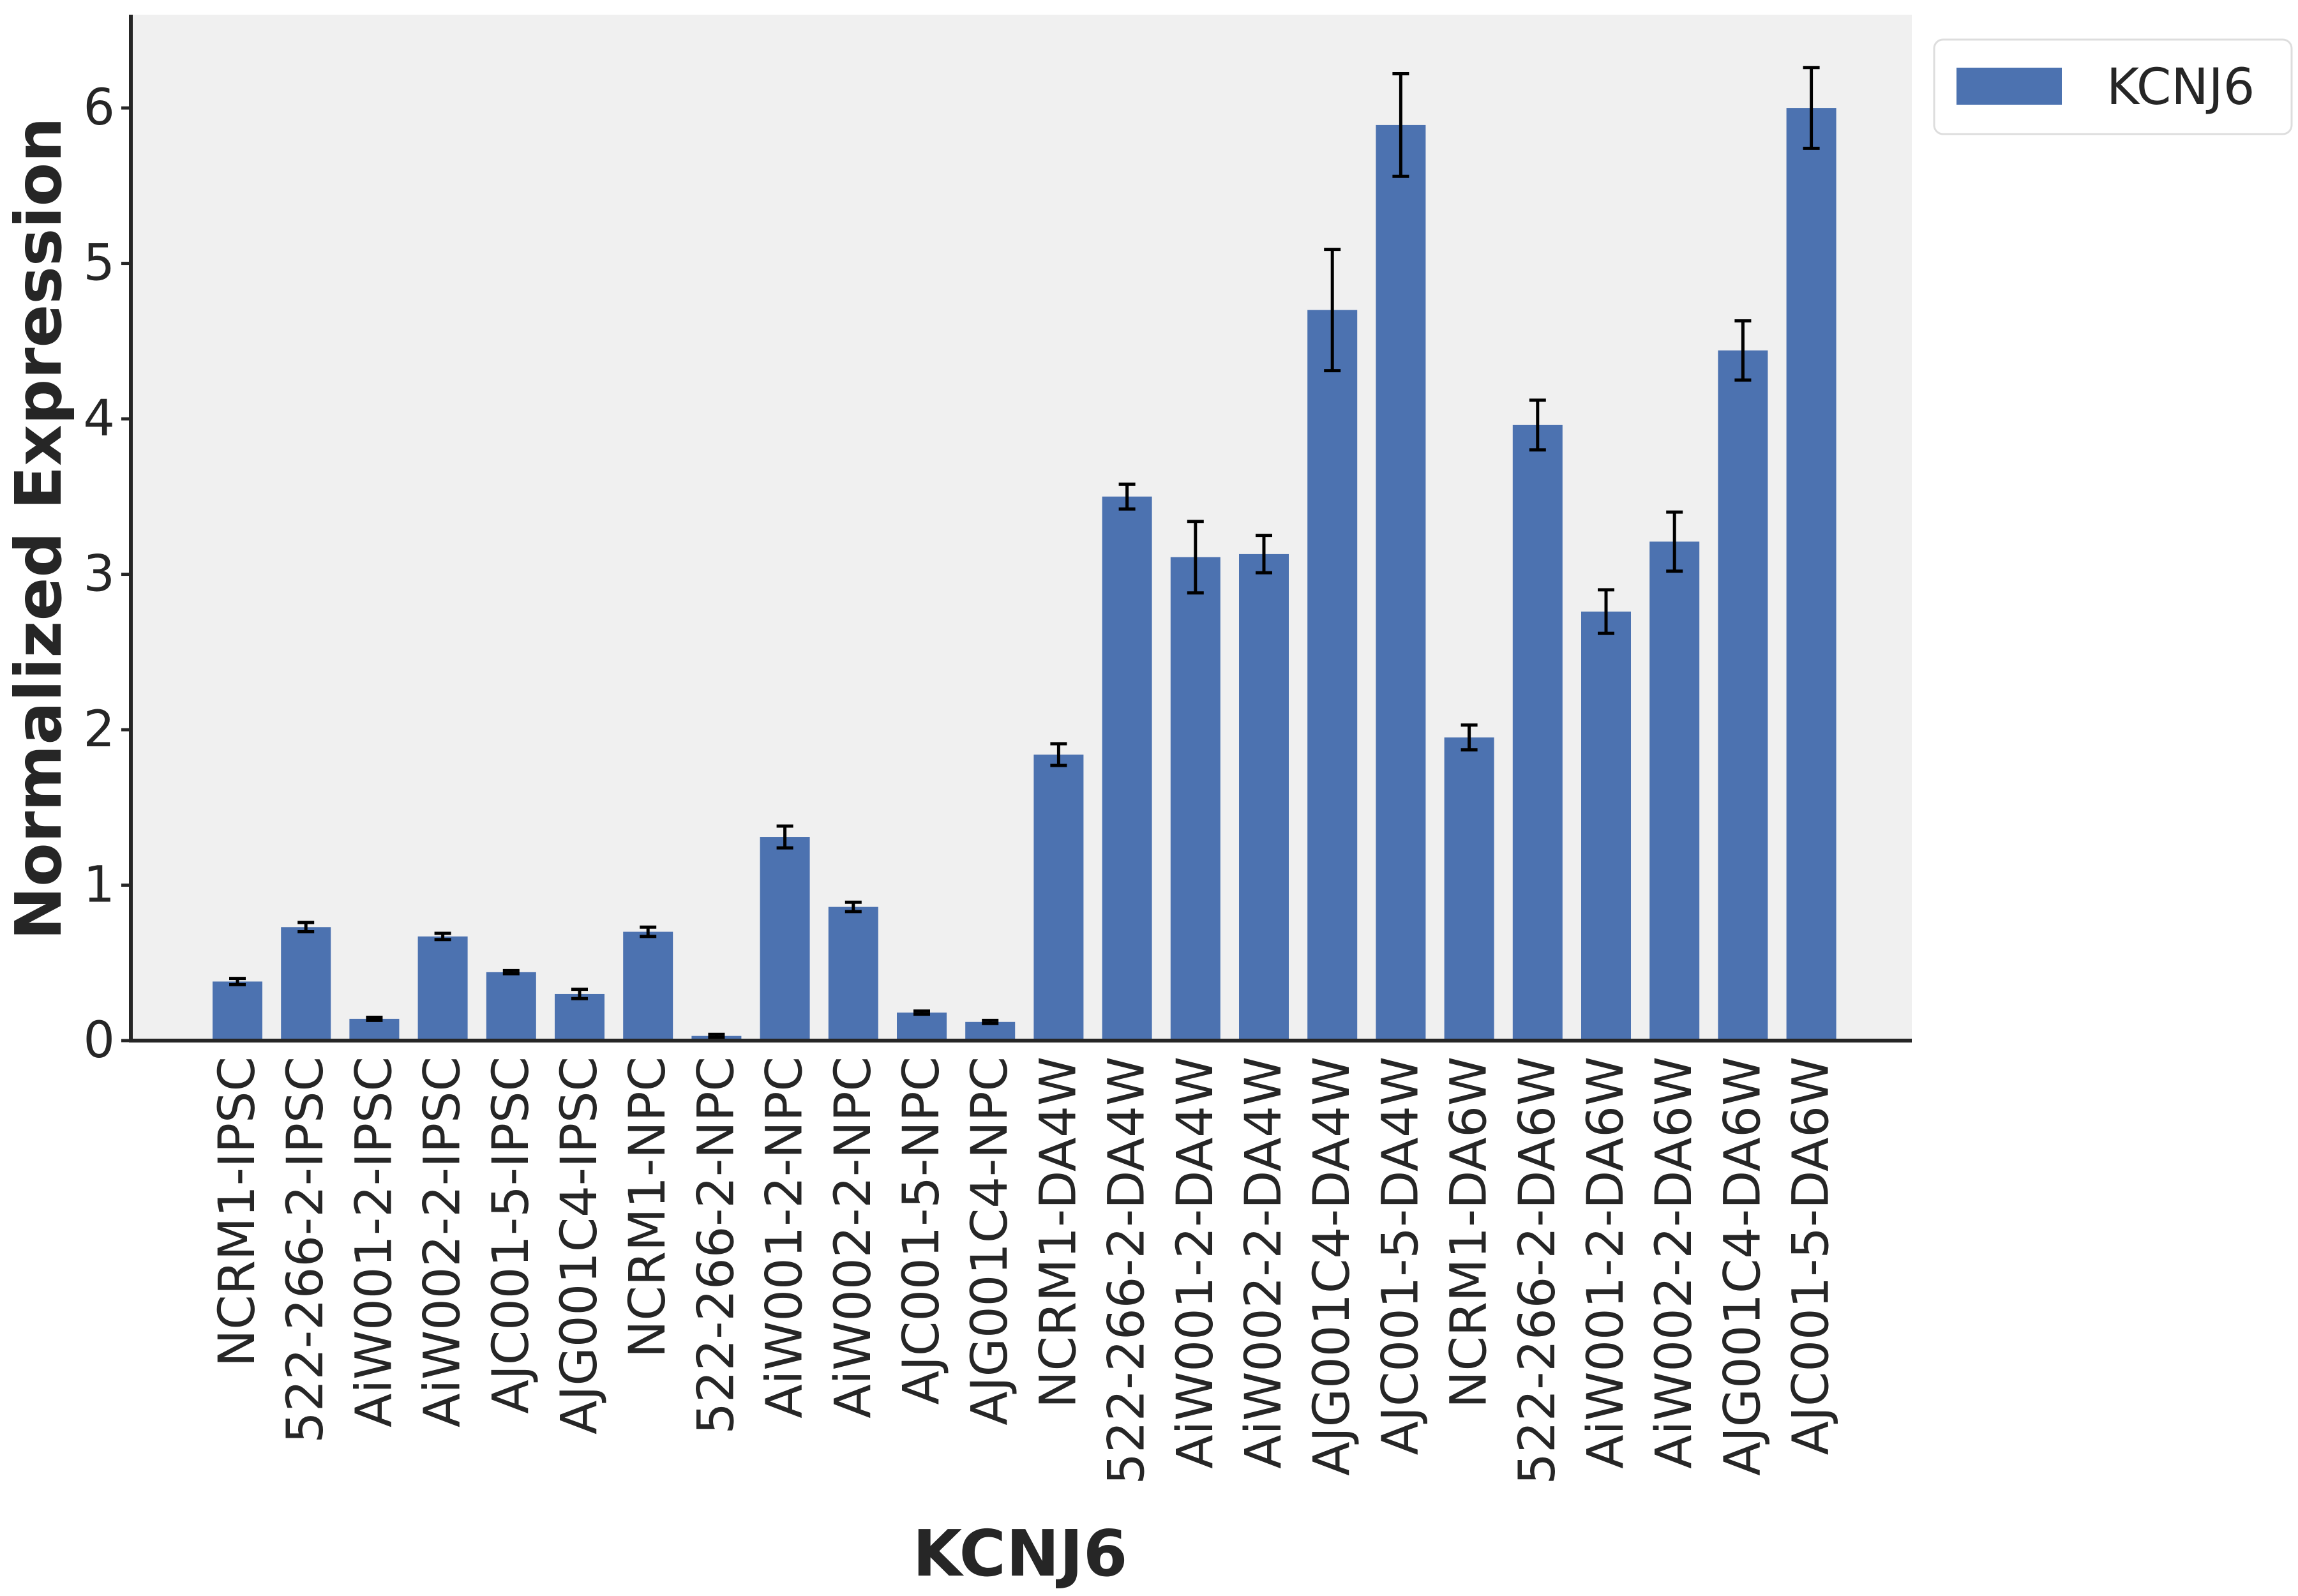 This screenshot has height=1596, width=2298. I want to click on y-tick-label: 1, so click(99, 885).